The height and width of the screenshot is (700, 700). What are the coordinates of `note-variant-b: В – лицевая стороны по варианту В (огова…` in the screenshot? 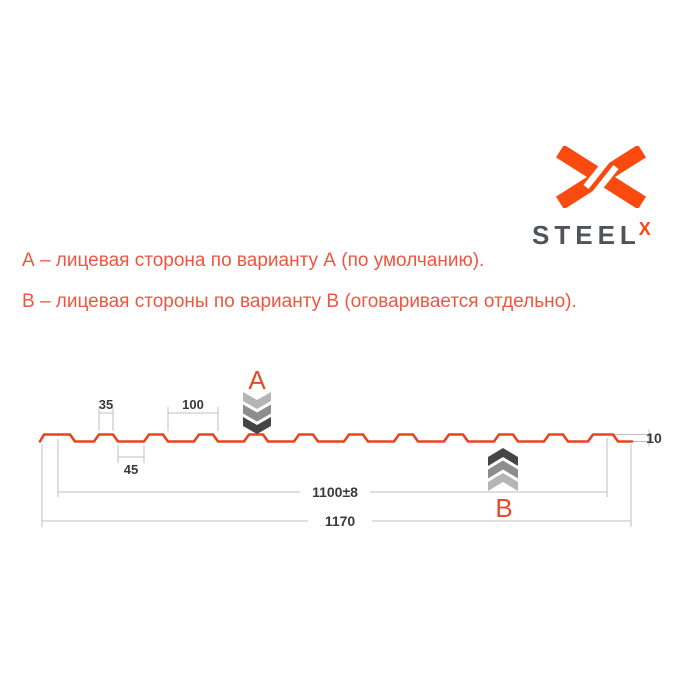 It's located at (299, 301).